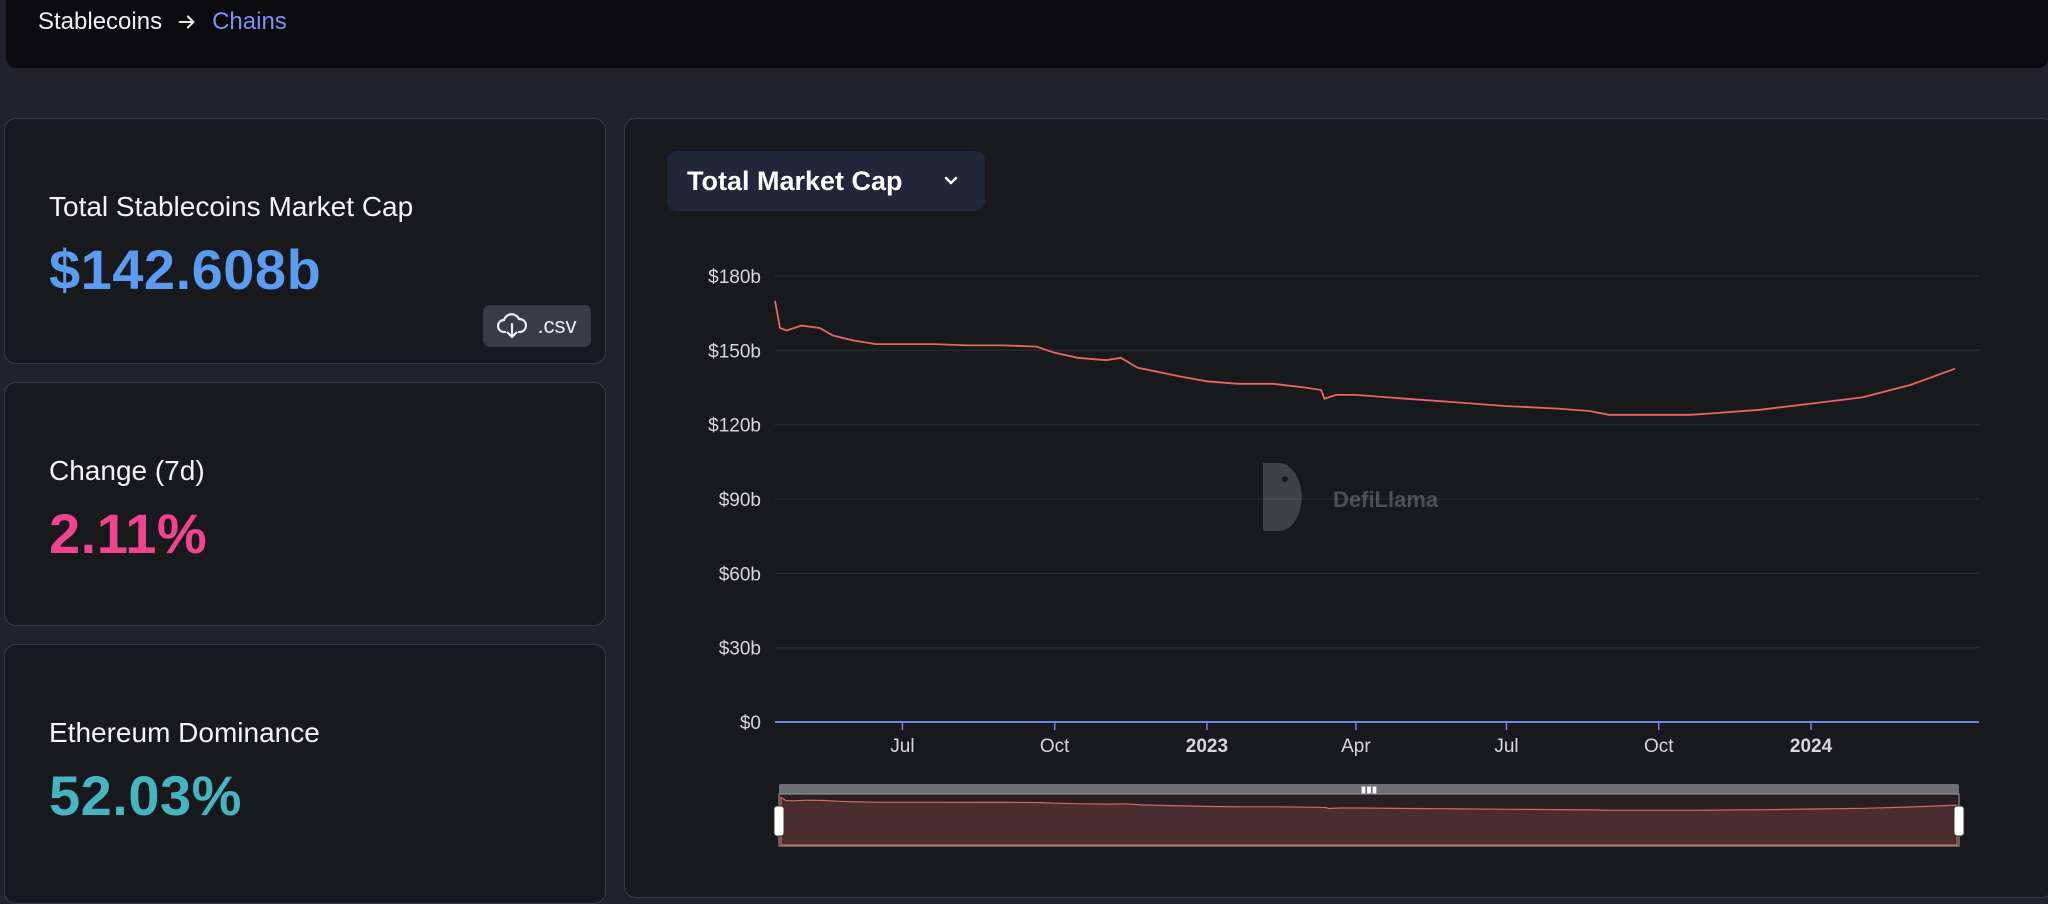 The image size is (2048, 904). What do you see at coordinates (1959, 821) in the screenshot?
I see `slider-right-handle` at bounding box center [1959, 821].